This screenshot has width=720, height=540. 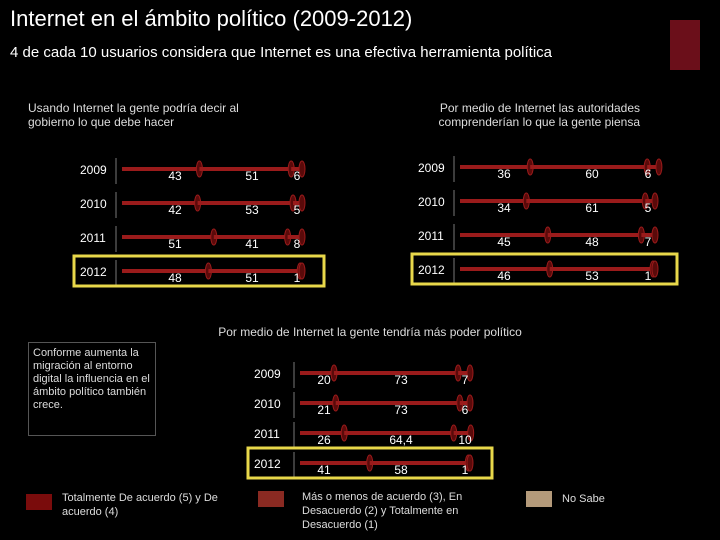 What do you see at coordinates (324, 410) in the screenshot?
I see `chart-3-value-label: 21` at bounding box center [324, 410].